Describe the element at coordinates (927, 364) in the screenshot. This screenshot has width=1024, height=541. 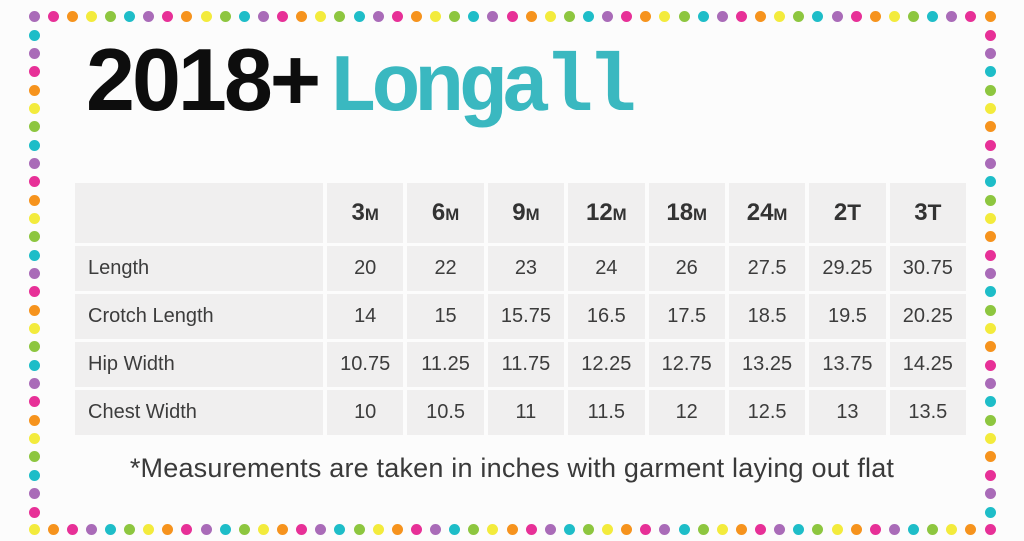
I see `measurement-cell: 14.25` at that location.